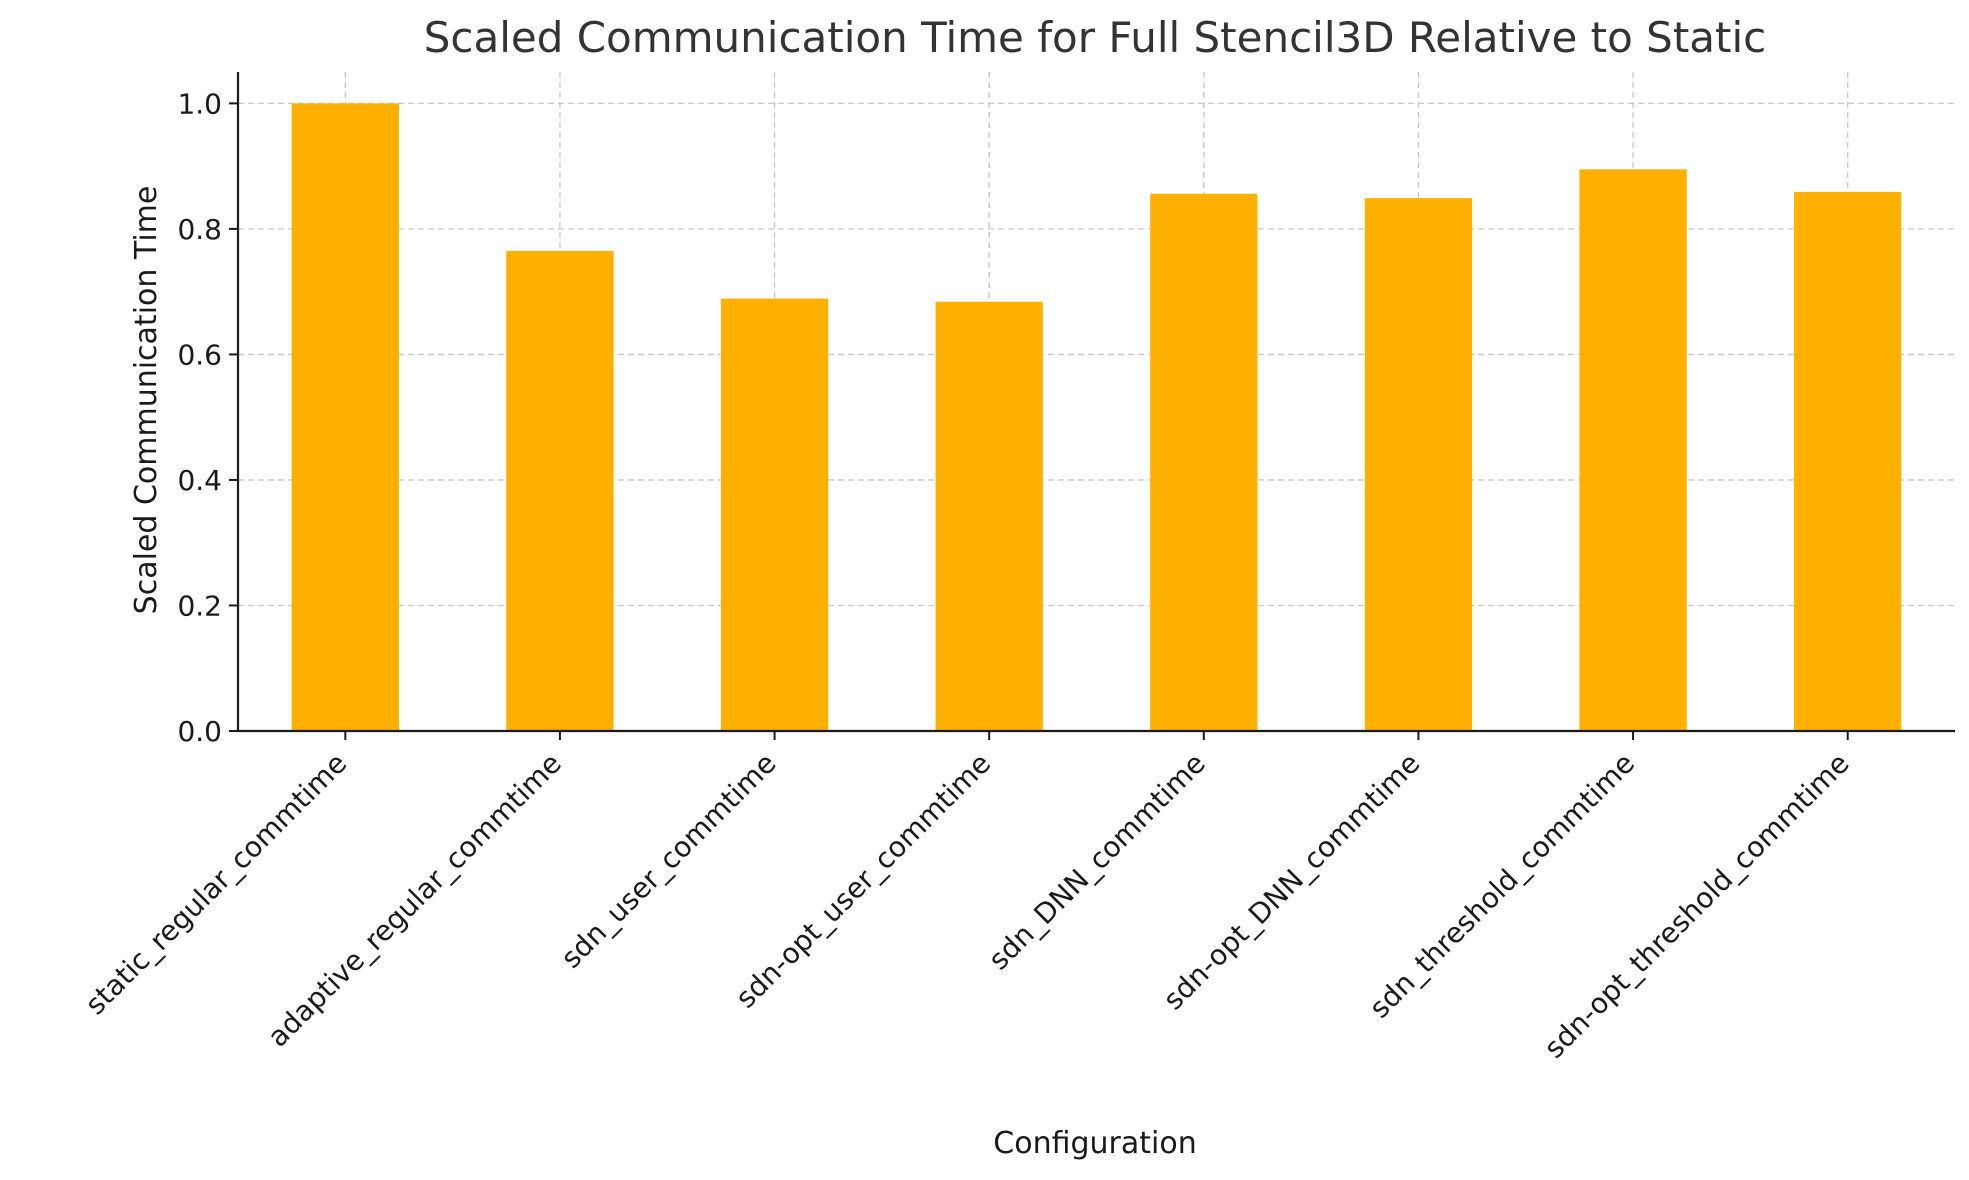 This screenshot has width=1969, height=1180. I want to click on y-tick-label: 0.6, so click(199, 354).